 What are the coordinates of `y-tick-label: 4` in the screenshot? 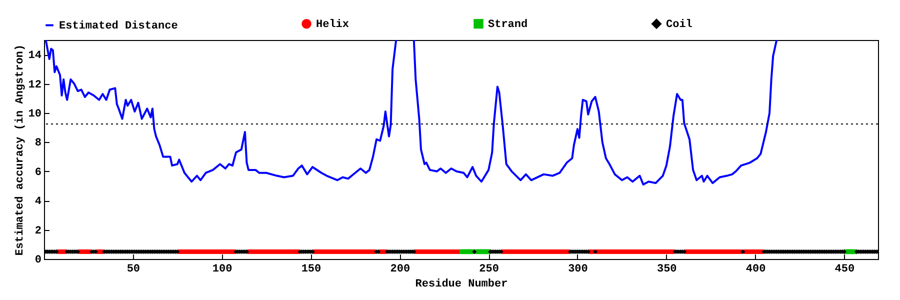 It's located at (38, 202).